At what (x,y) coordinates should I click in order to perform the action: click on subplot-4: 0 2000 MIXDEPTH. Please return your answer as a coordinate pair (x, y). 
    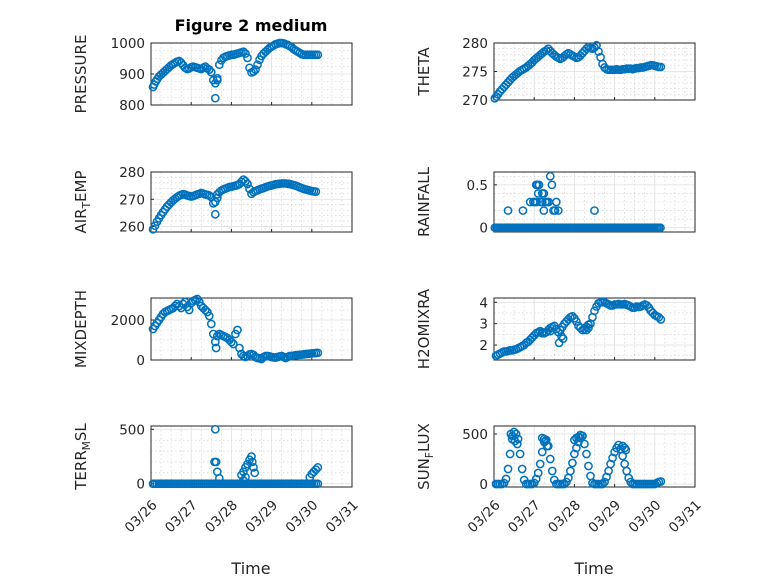
    Looking at the image, I should click on (212, 329).